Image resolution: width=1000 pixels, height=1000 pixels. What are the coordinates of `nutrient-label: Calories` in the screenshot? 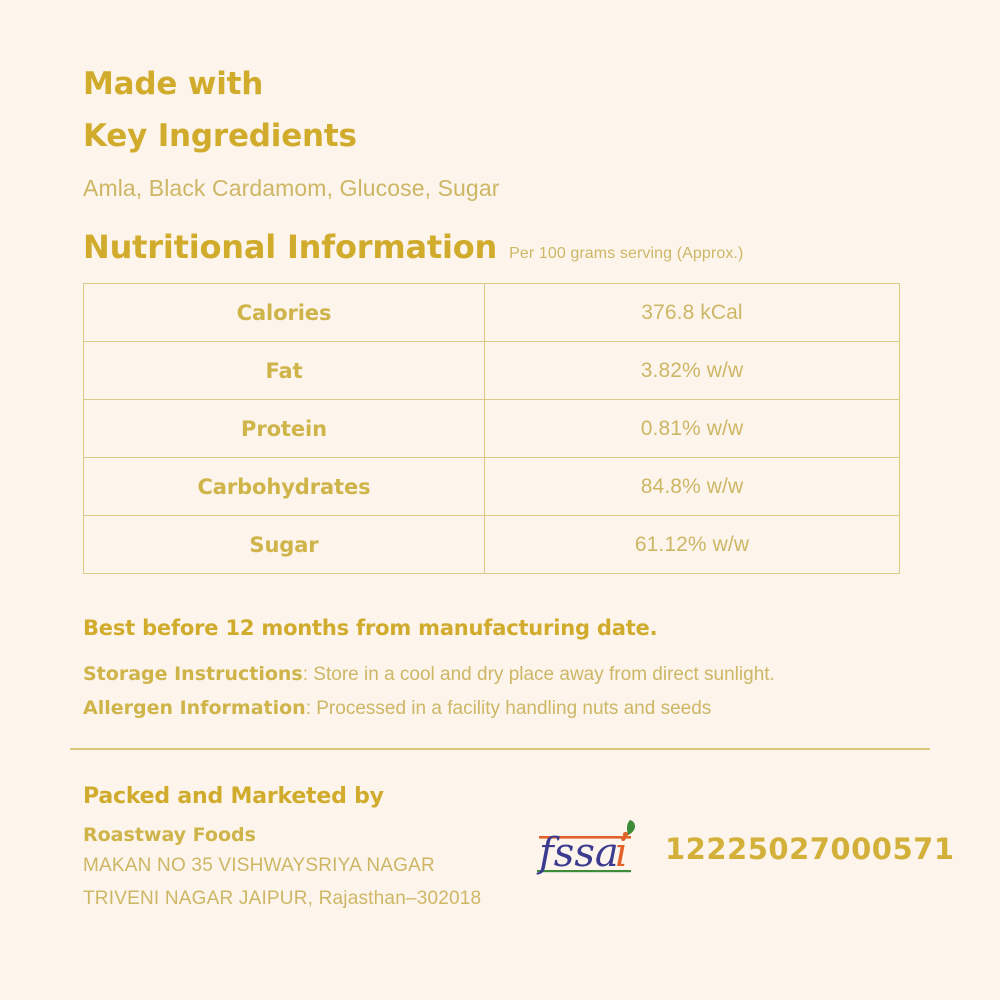 It's located at (284, 312).